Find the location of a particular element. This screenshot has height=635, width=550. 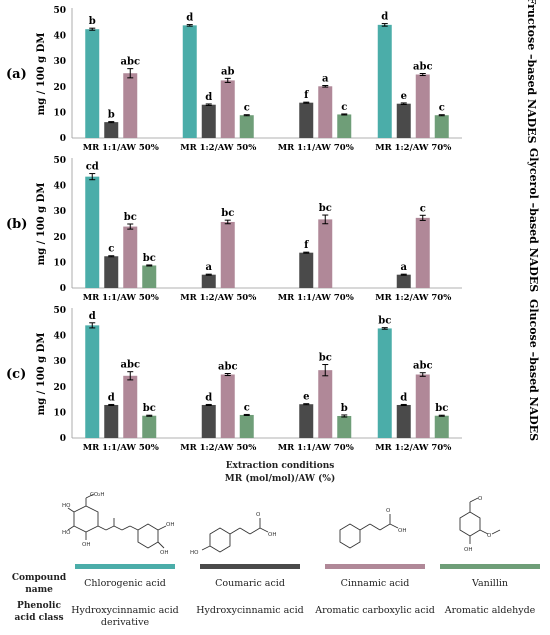

phenolic-class-coumaric: Hydroxycinnamic acid is located at coordinates (250, 610).